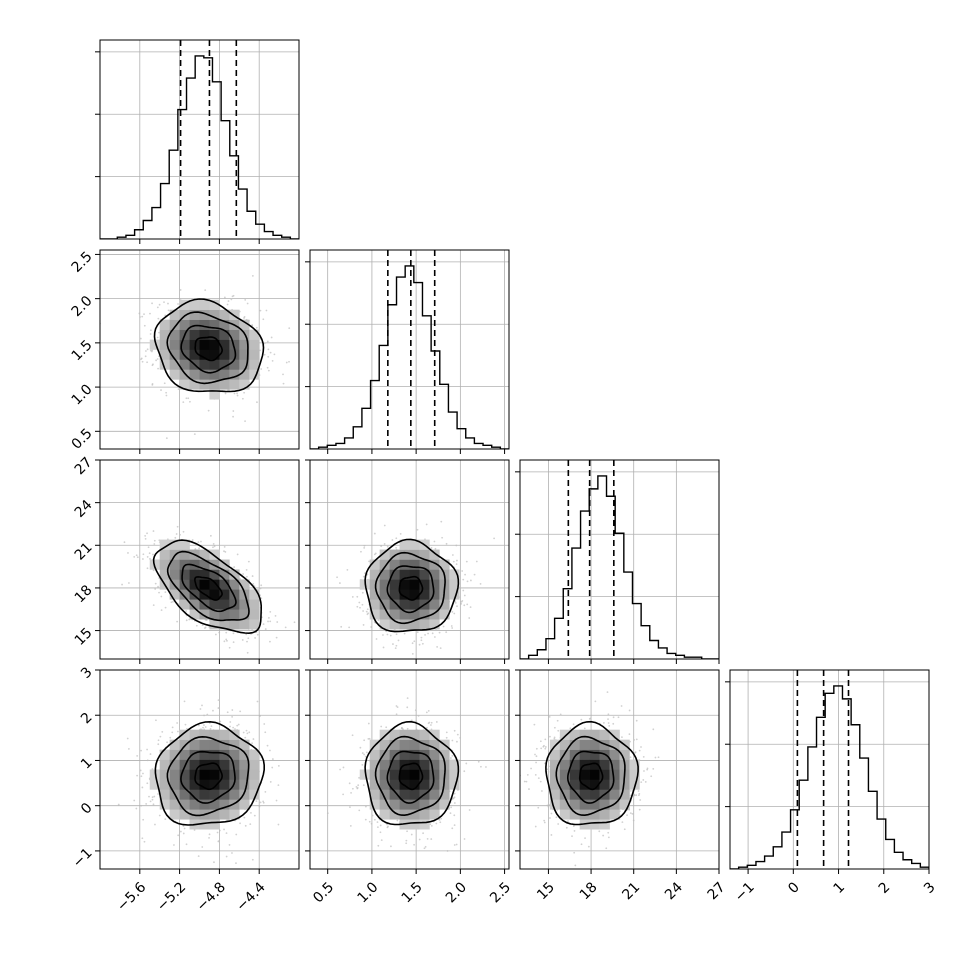 This screenshot has height=970, width=970. What do you see at coordinates (87, 764) in the screenshot?
I see `y-tick-label: 1` at bounding box center [87, 764].